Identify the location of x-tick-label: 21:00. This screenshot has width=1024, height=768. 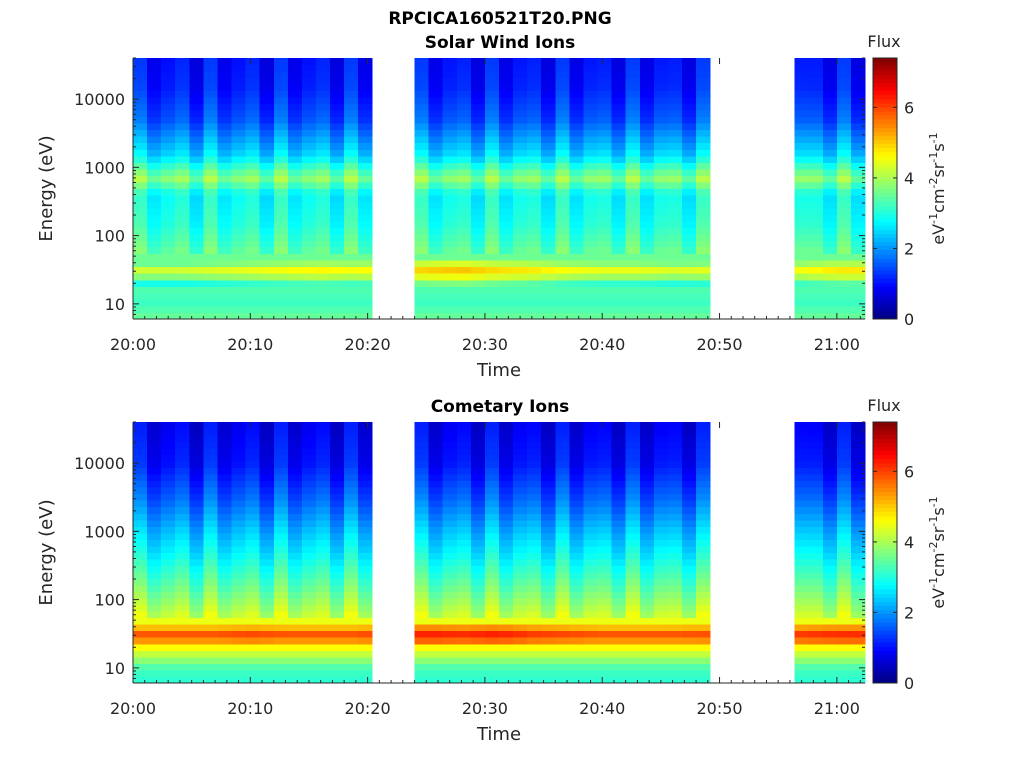
(837, 344).